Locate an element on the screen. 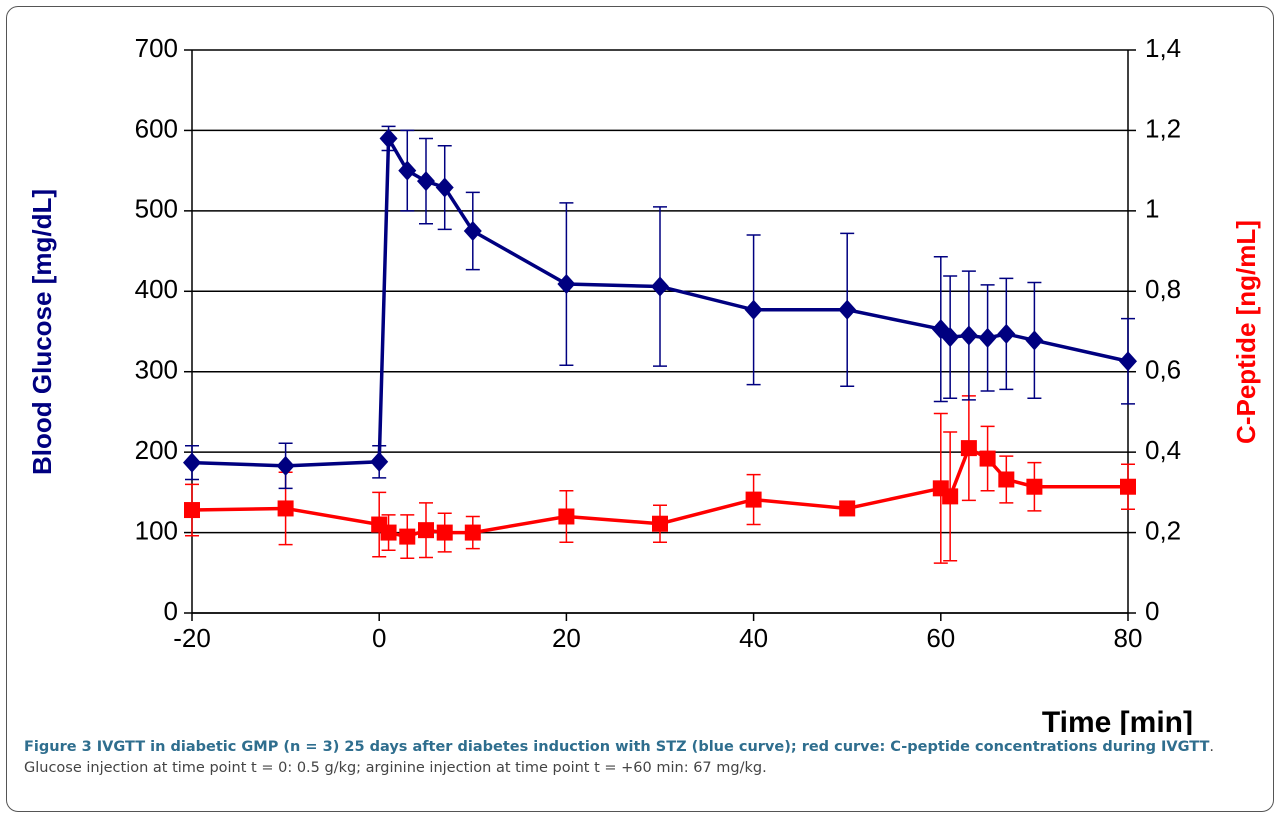  y2-axis-label: C-Peptide [ng/mL] is located at coordinates (1246, 332).